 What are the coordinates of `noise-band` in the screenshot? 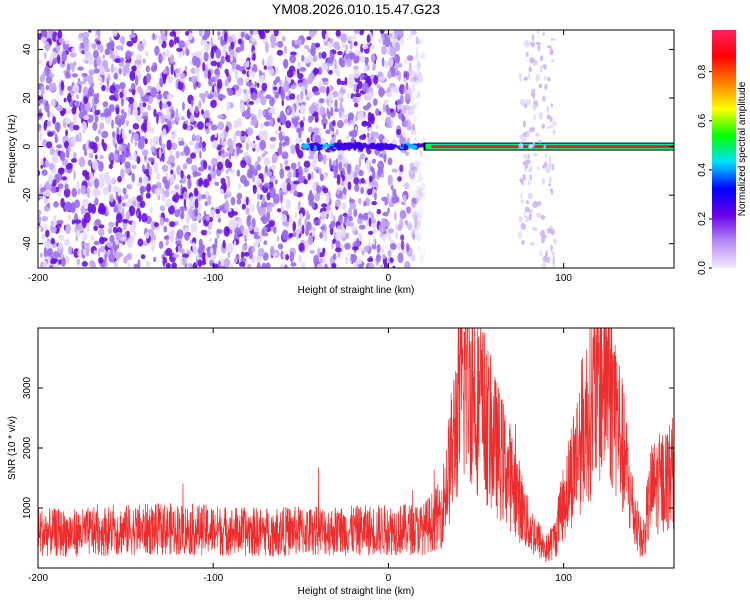 It's located at (538, 149).